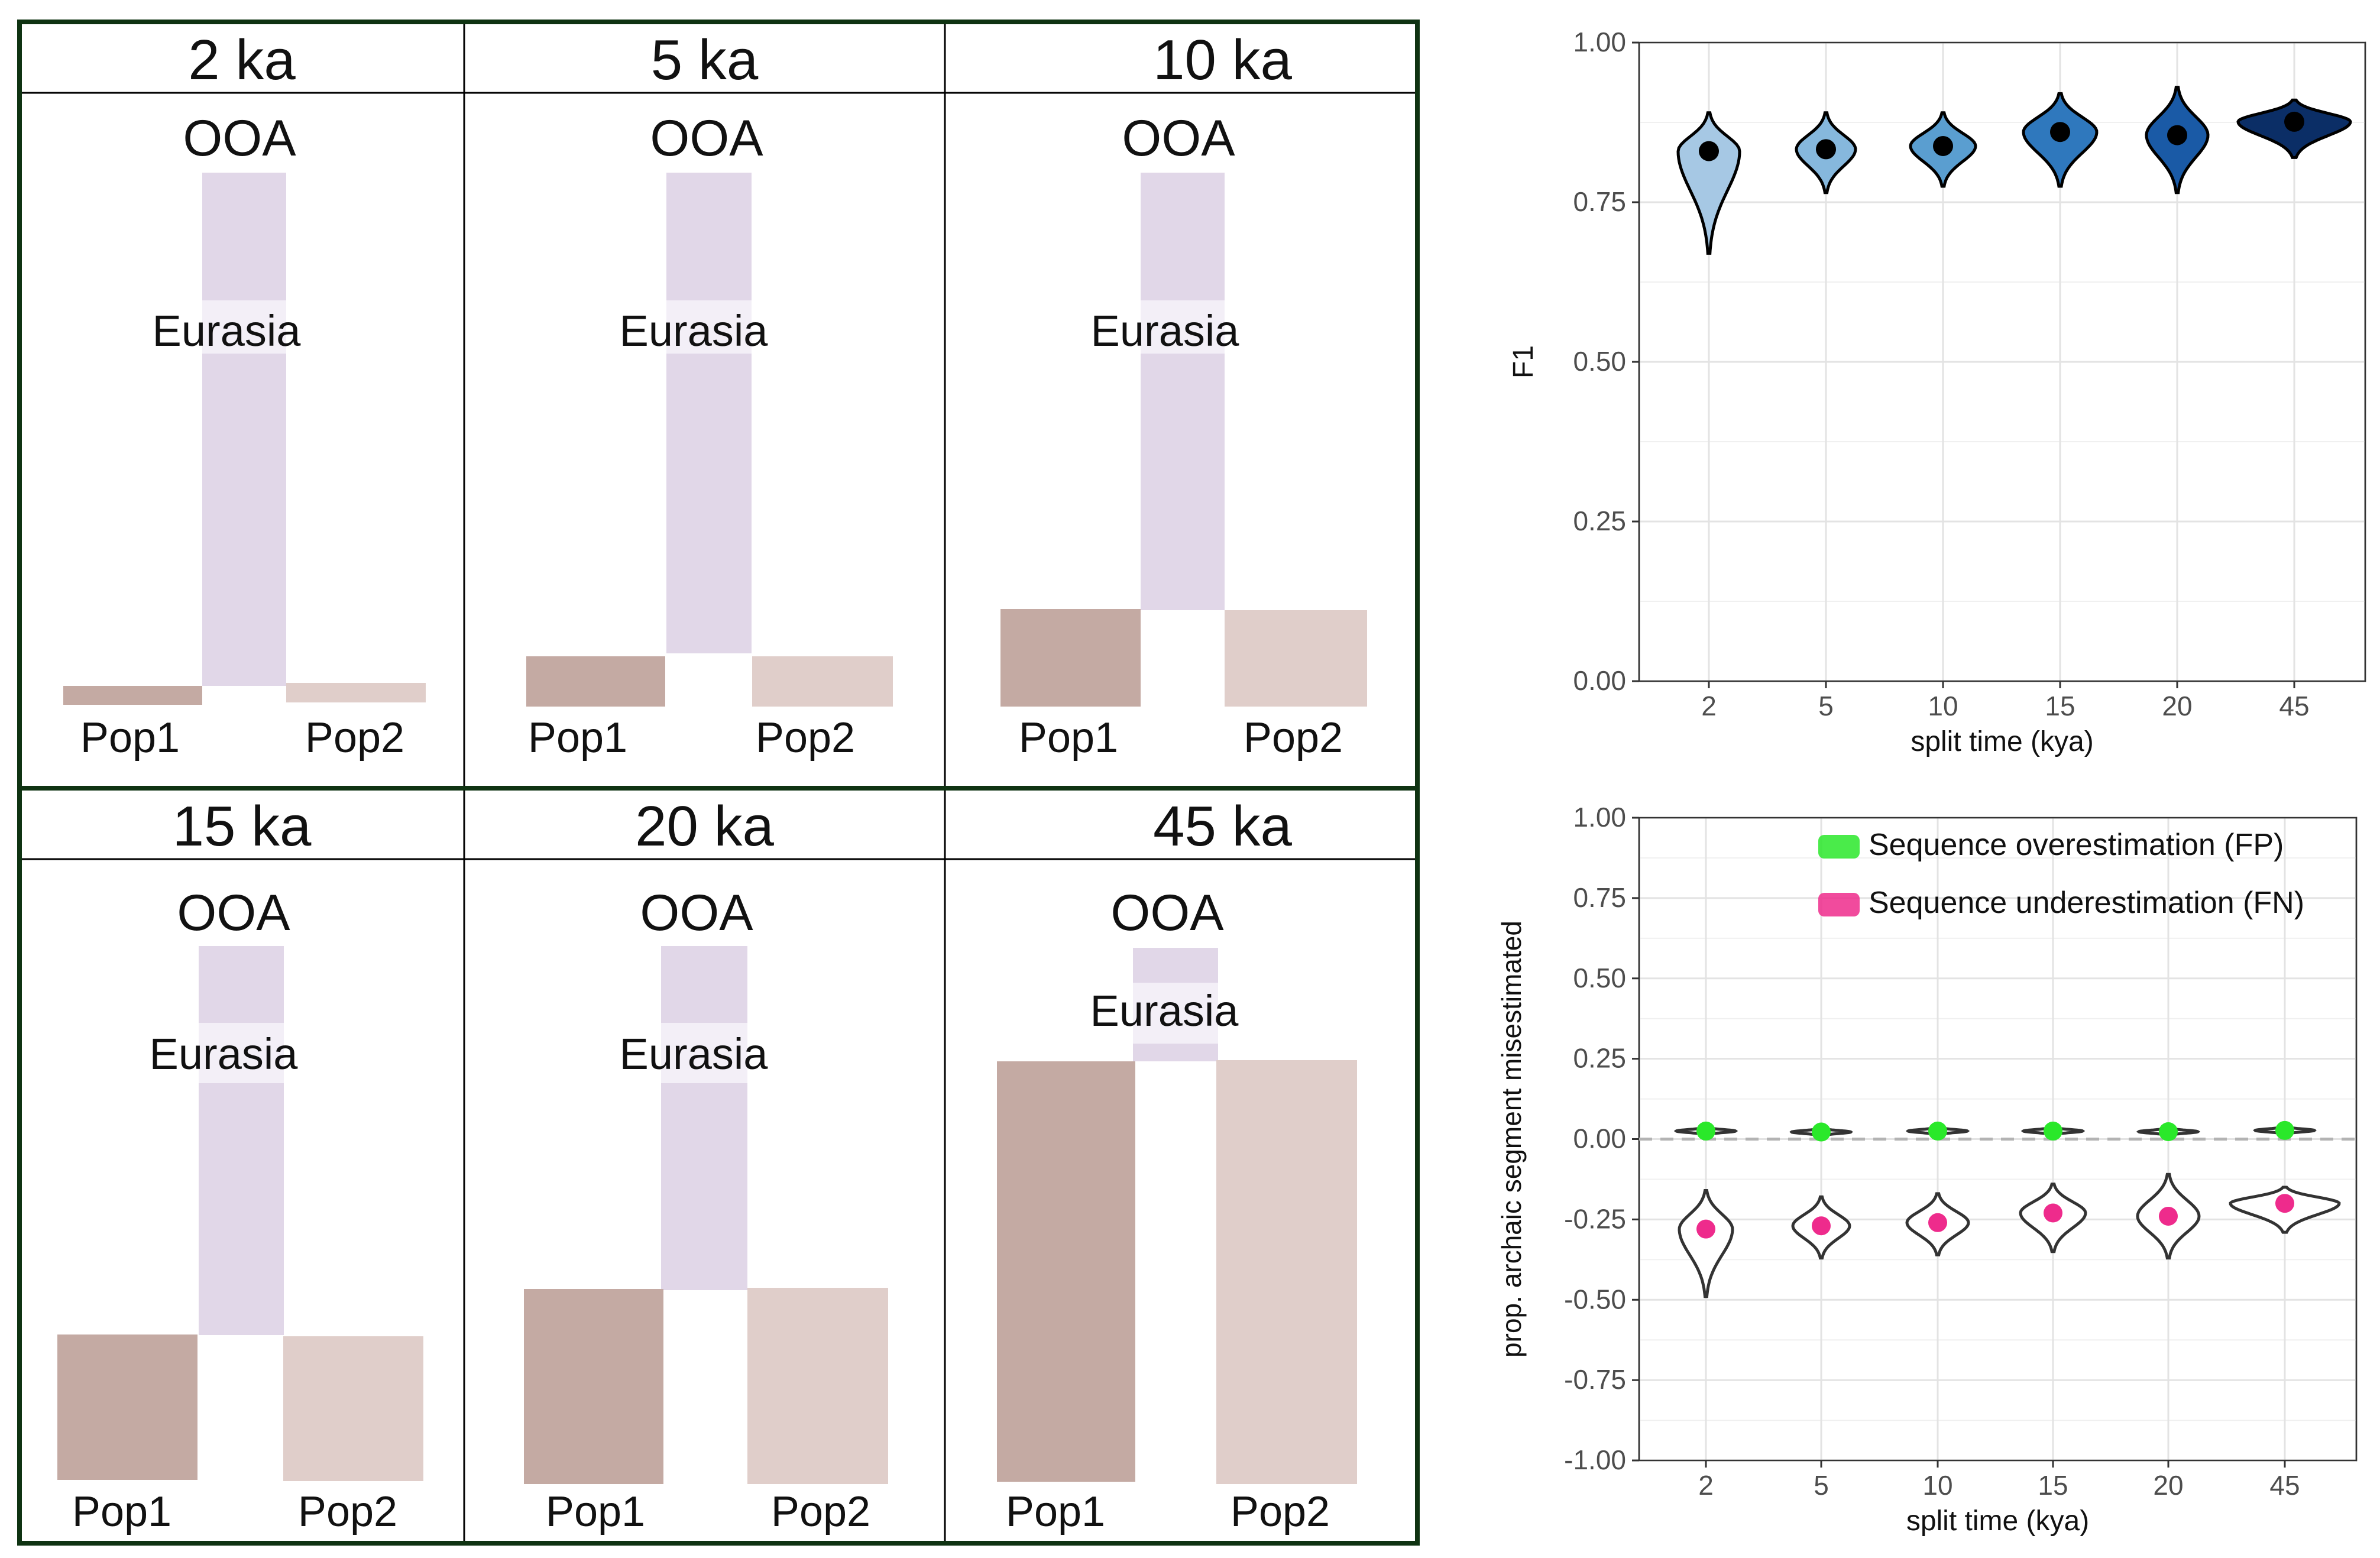 Image resolution: width=2380 pixels, height=1558 pixels. I want to click on y-tick-label: -0.50, so click(1595, 1299).